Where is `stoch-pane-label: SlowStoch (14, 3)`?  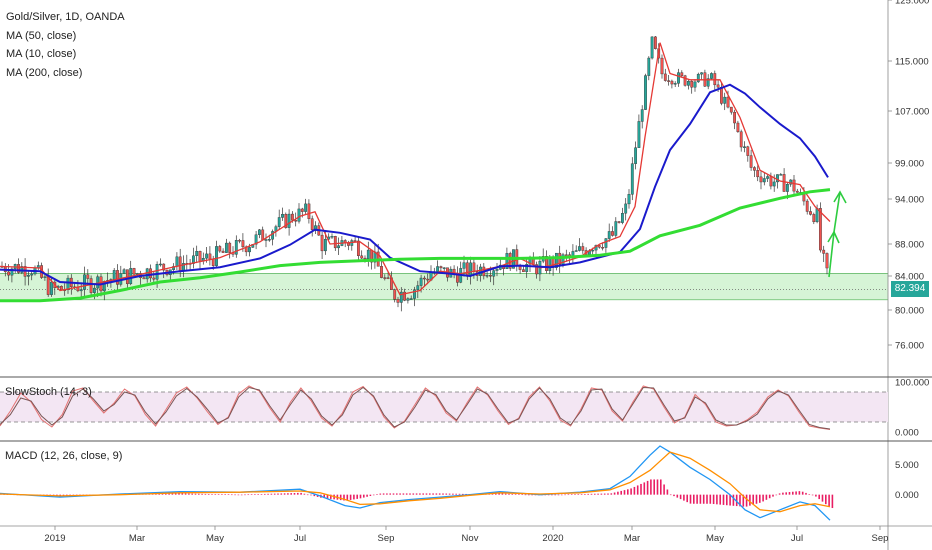 stoch-pane-label: SlowStoch (14, 3) is located at coordinates (48, 392).